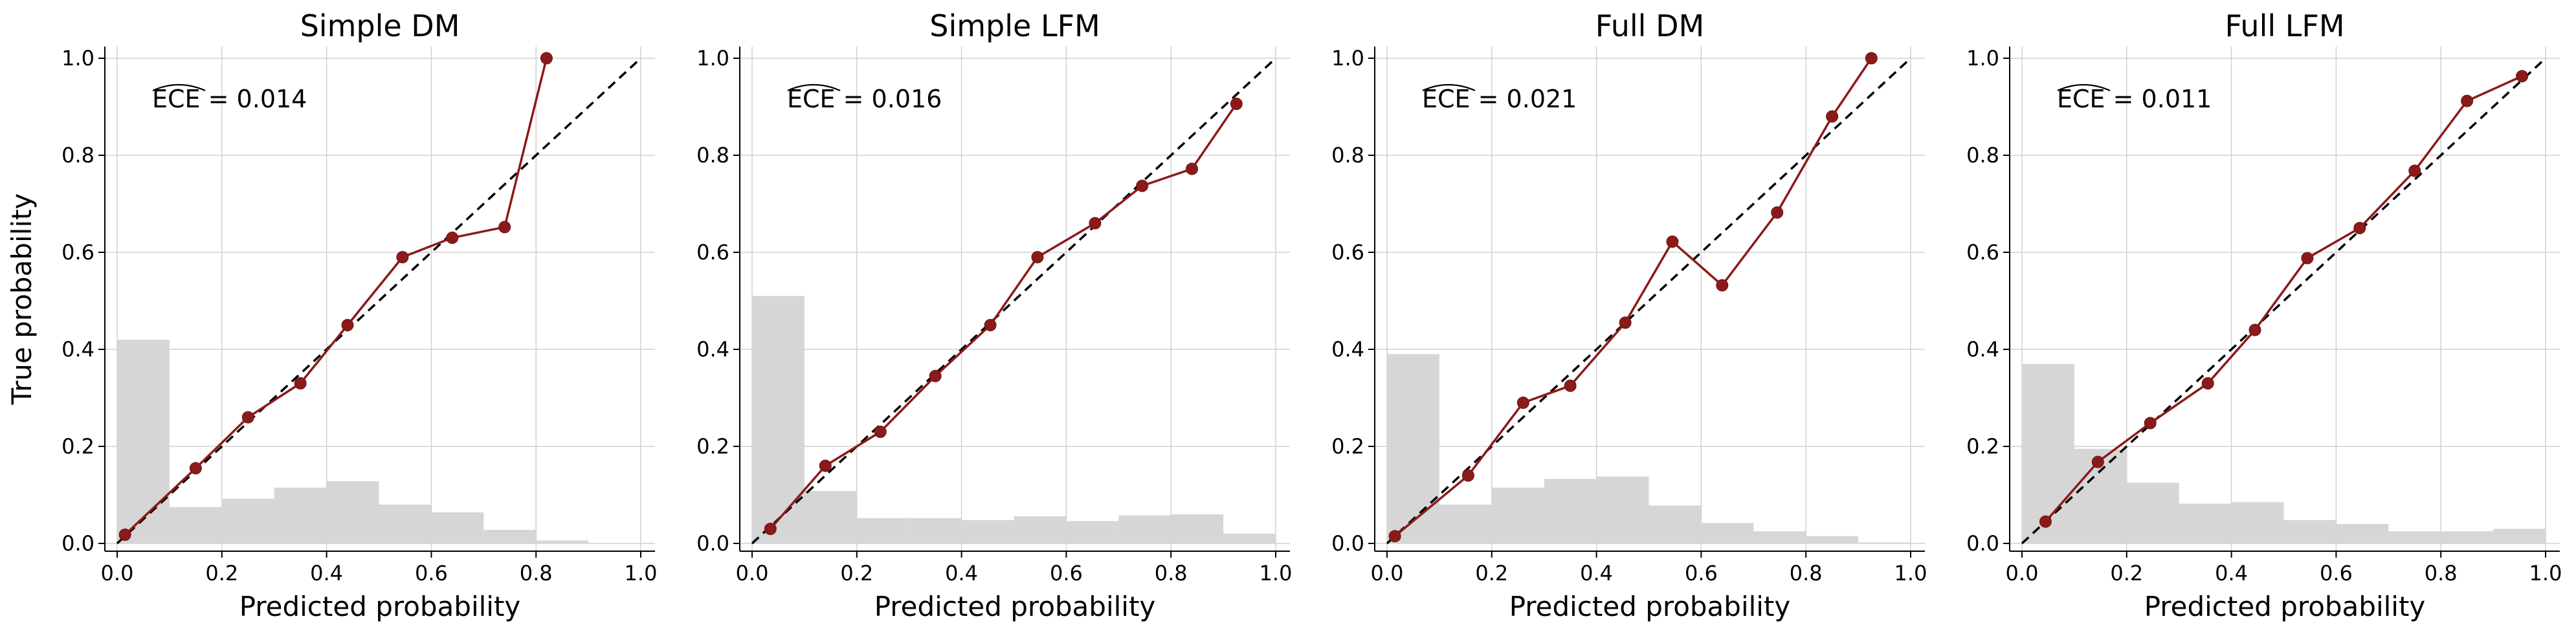  Describe the element at coordinates (1524, 99) in the screenshot. I see `ece-value: = 0.021` at that location.